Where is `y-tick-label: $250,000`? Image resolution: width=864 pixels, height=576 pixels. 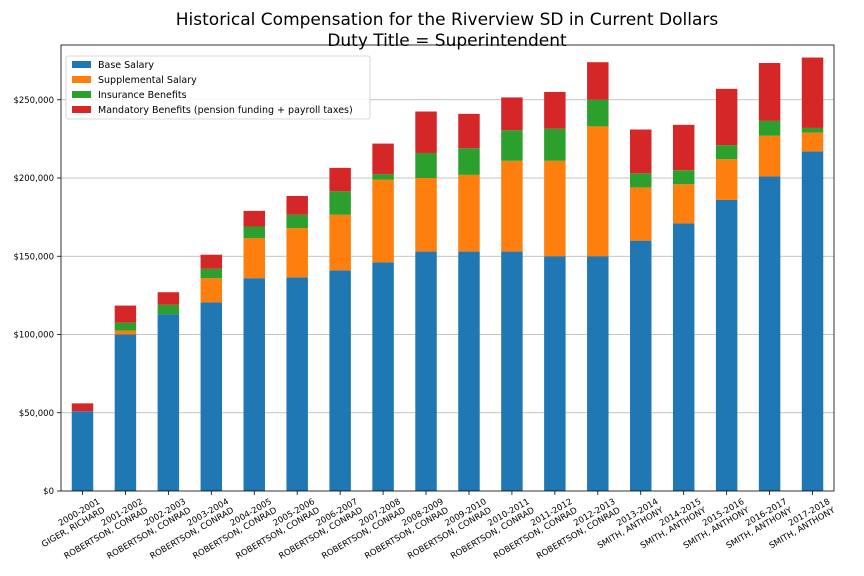 y-tick-label: $250,000 is located at coordinates (33, 101).